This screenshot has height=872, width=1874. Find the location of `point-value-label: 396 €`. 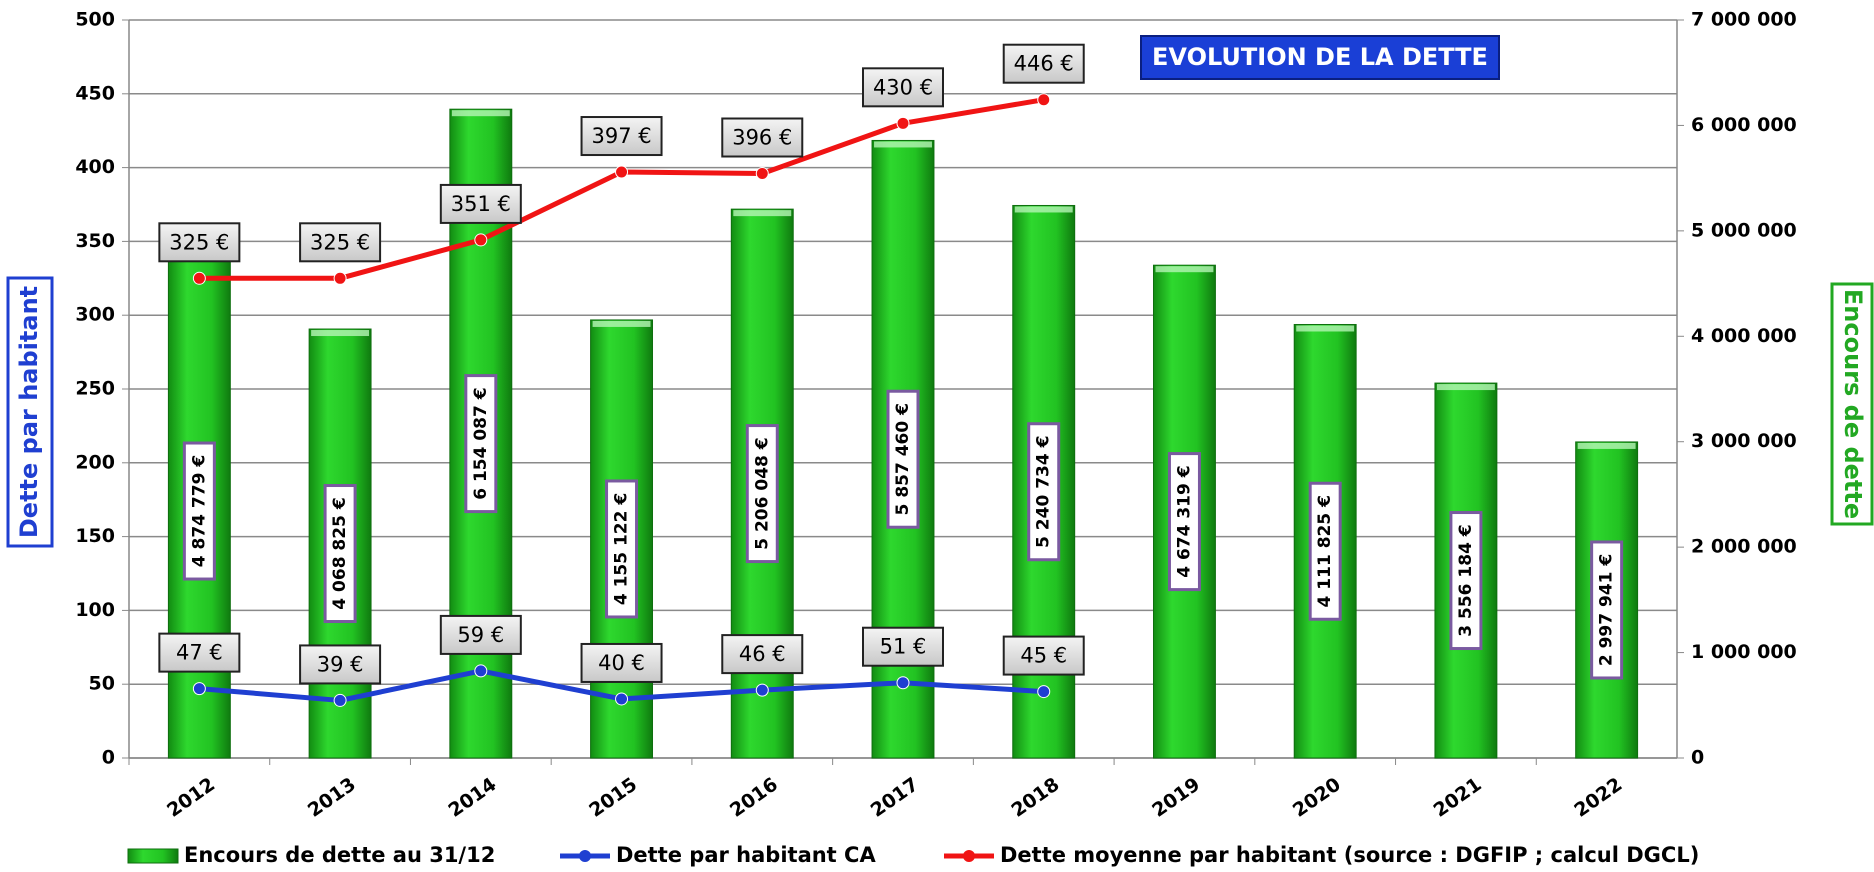

point-value-label: 396 € is located at coordinates (762, 138).